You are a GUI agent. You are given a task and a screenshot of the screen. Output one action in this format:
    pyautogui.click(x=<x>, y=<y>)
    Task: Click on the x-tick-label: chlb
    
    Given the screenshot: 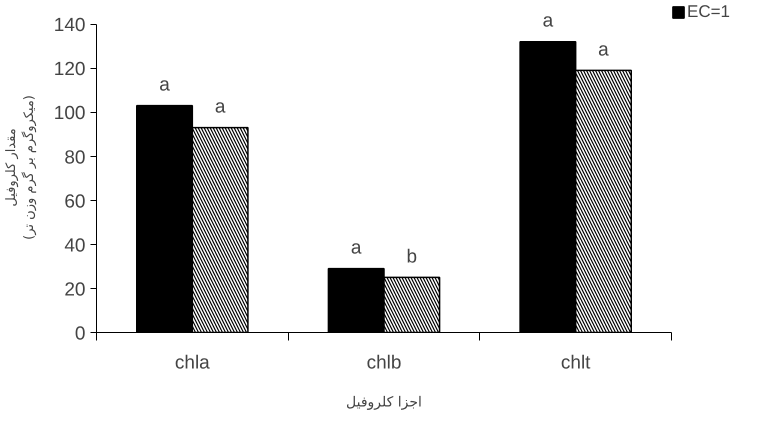 What is the action you would take?
    pyautogui.click(x=384, y=363)
    